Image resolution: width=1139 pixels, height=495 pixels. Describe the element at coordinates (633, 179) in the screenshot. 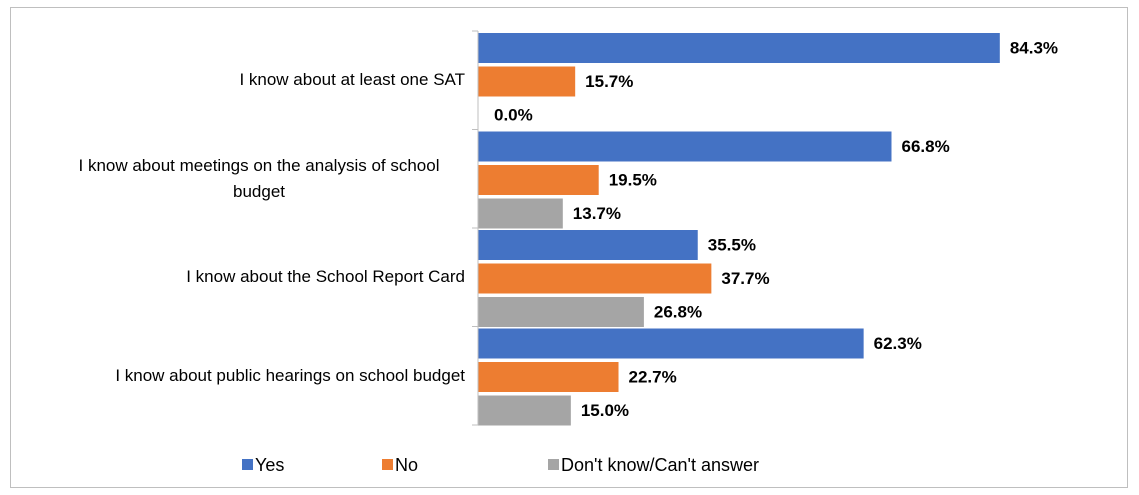

I see `value-label: 19.5%` at that location.